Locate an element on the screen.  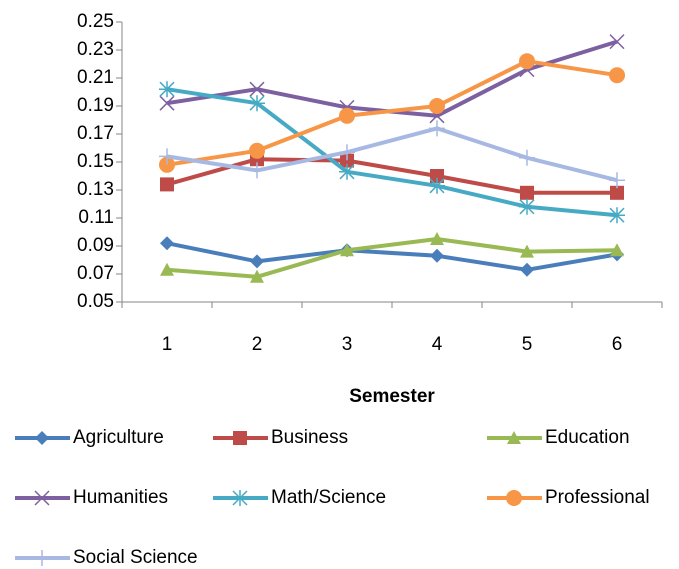
x-tick-label: 1 is located at coordinates (167, 344).